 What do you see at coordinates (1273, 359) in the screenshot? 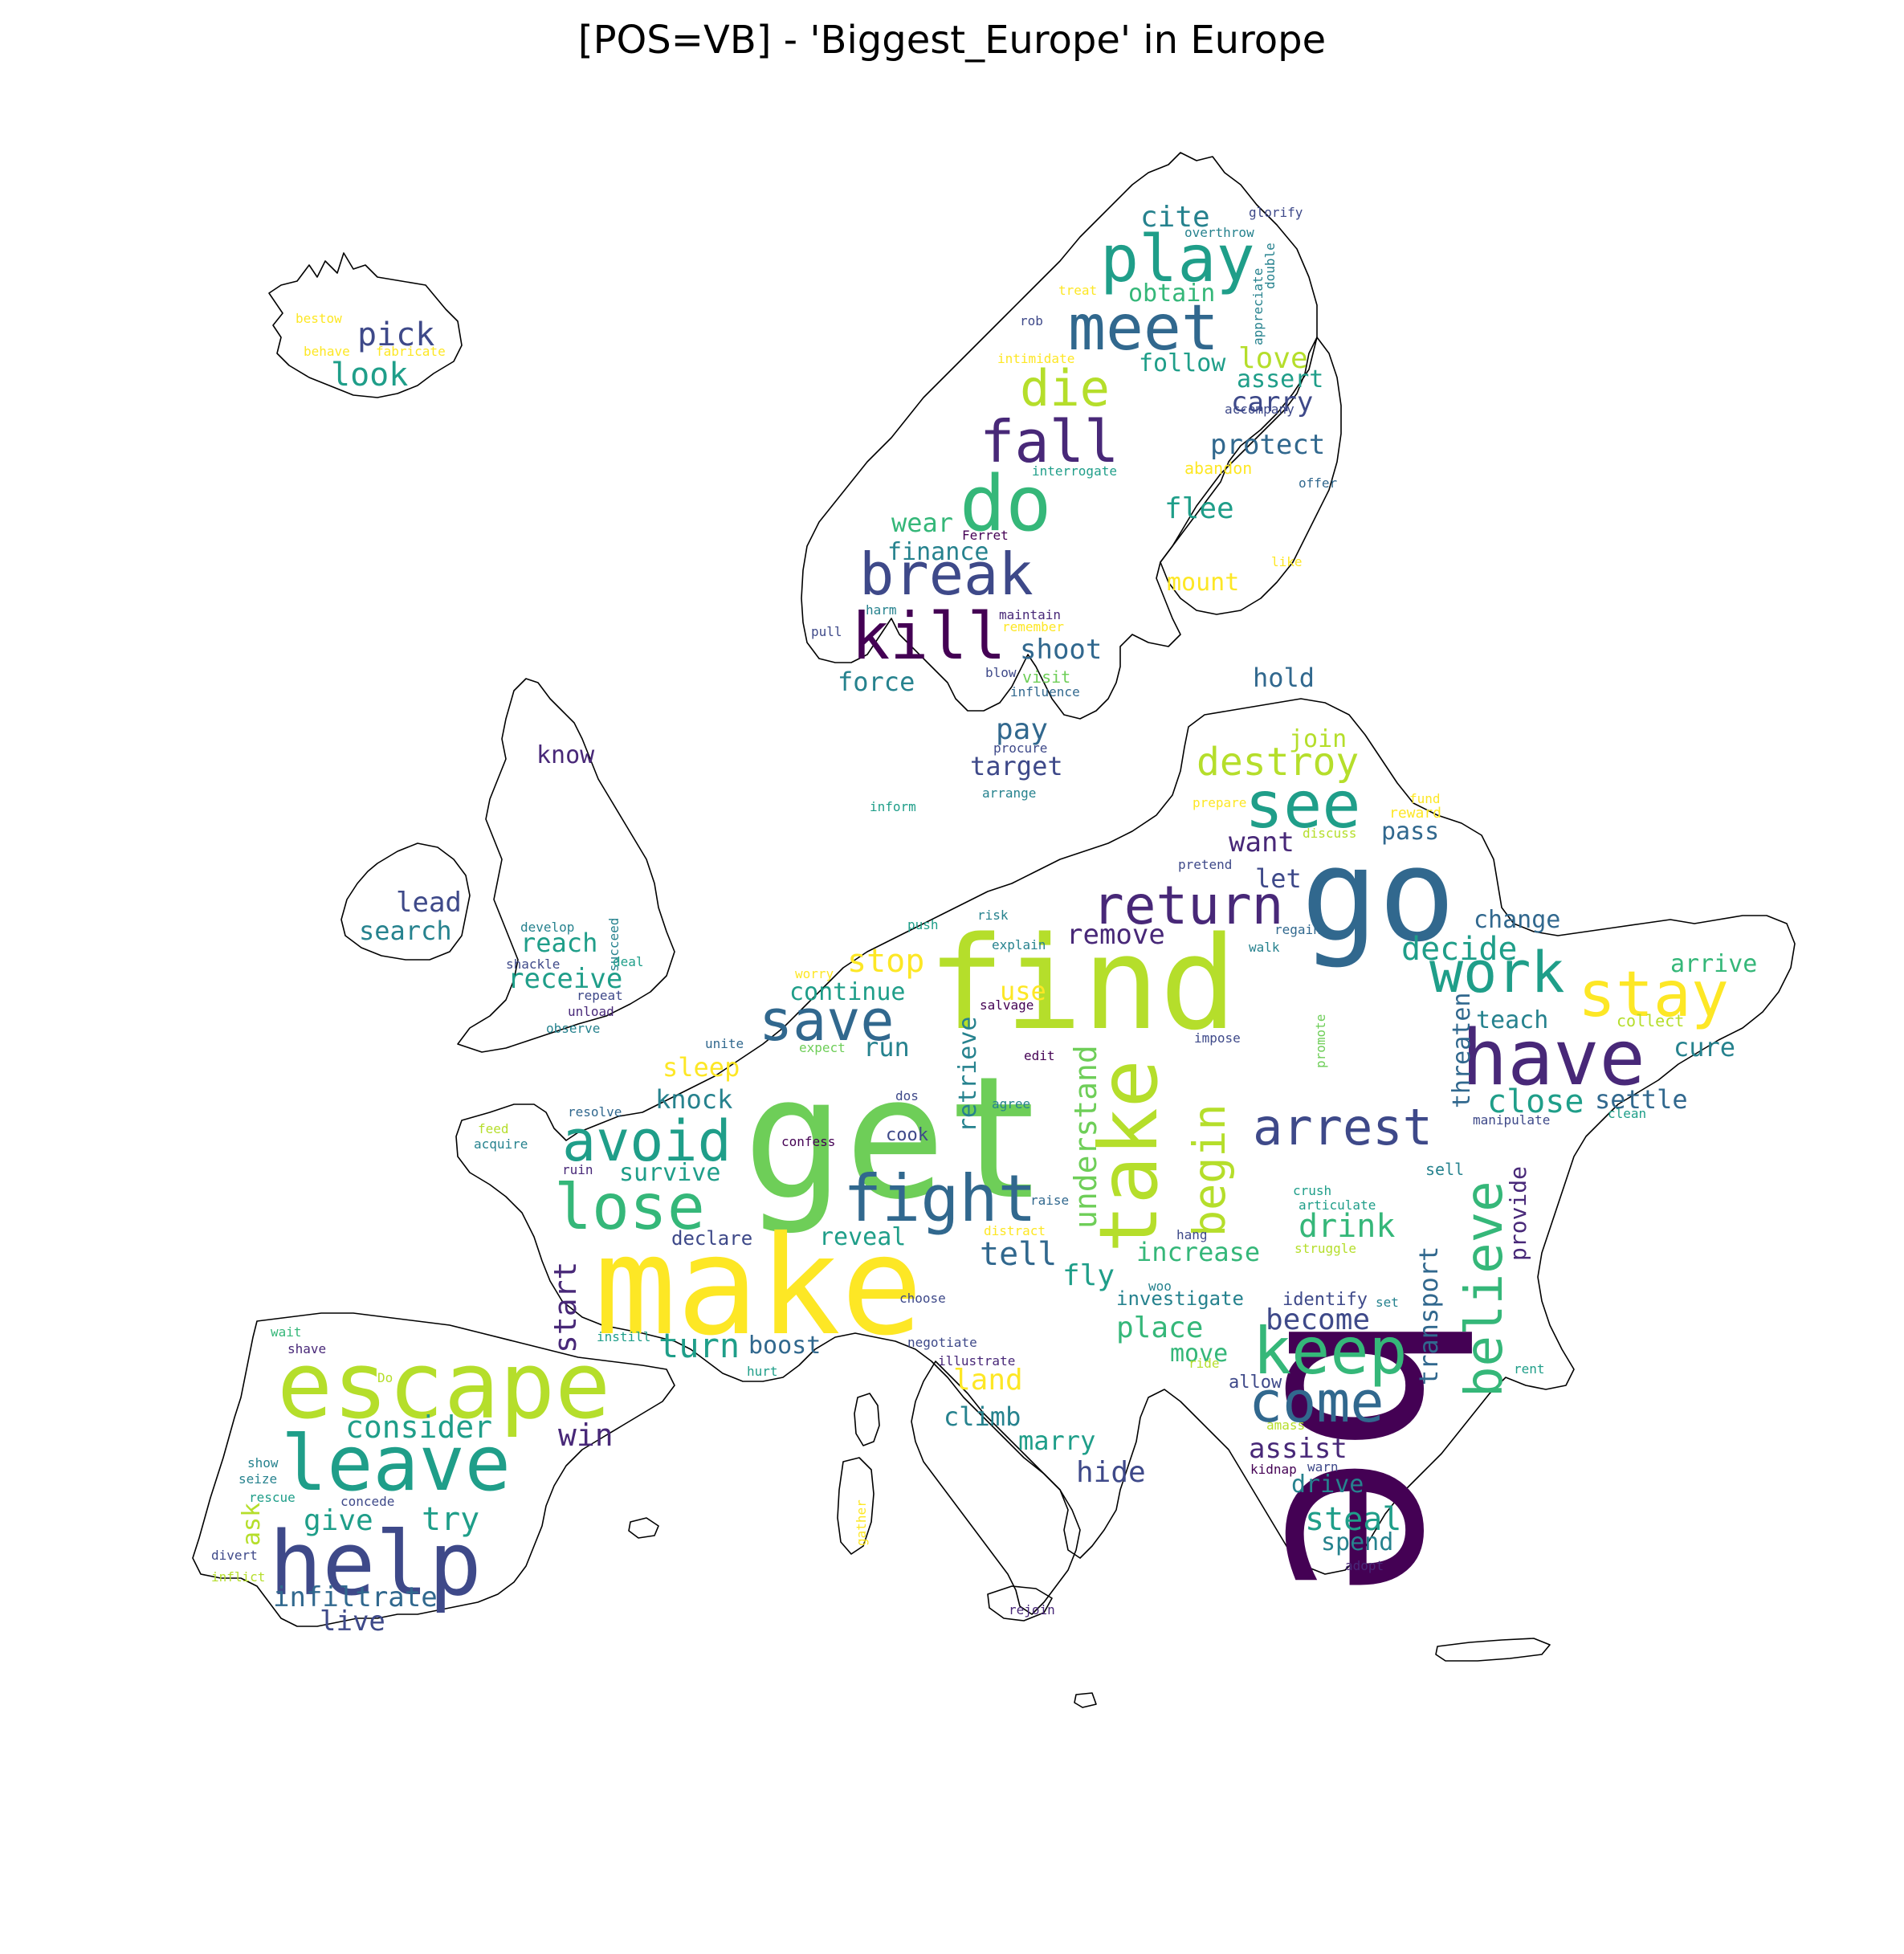
I see `word-love: love` at bounding box center [1273, 359].